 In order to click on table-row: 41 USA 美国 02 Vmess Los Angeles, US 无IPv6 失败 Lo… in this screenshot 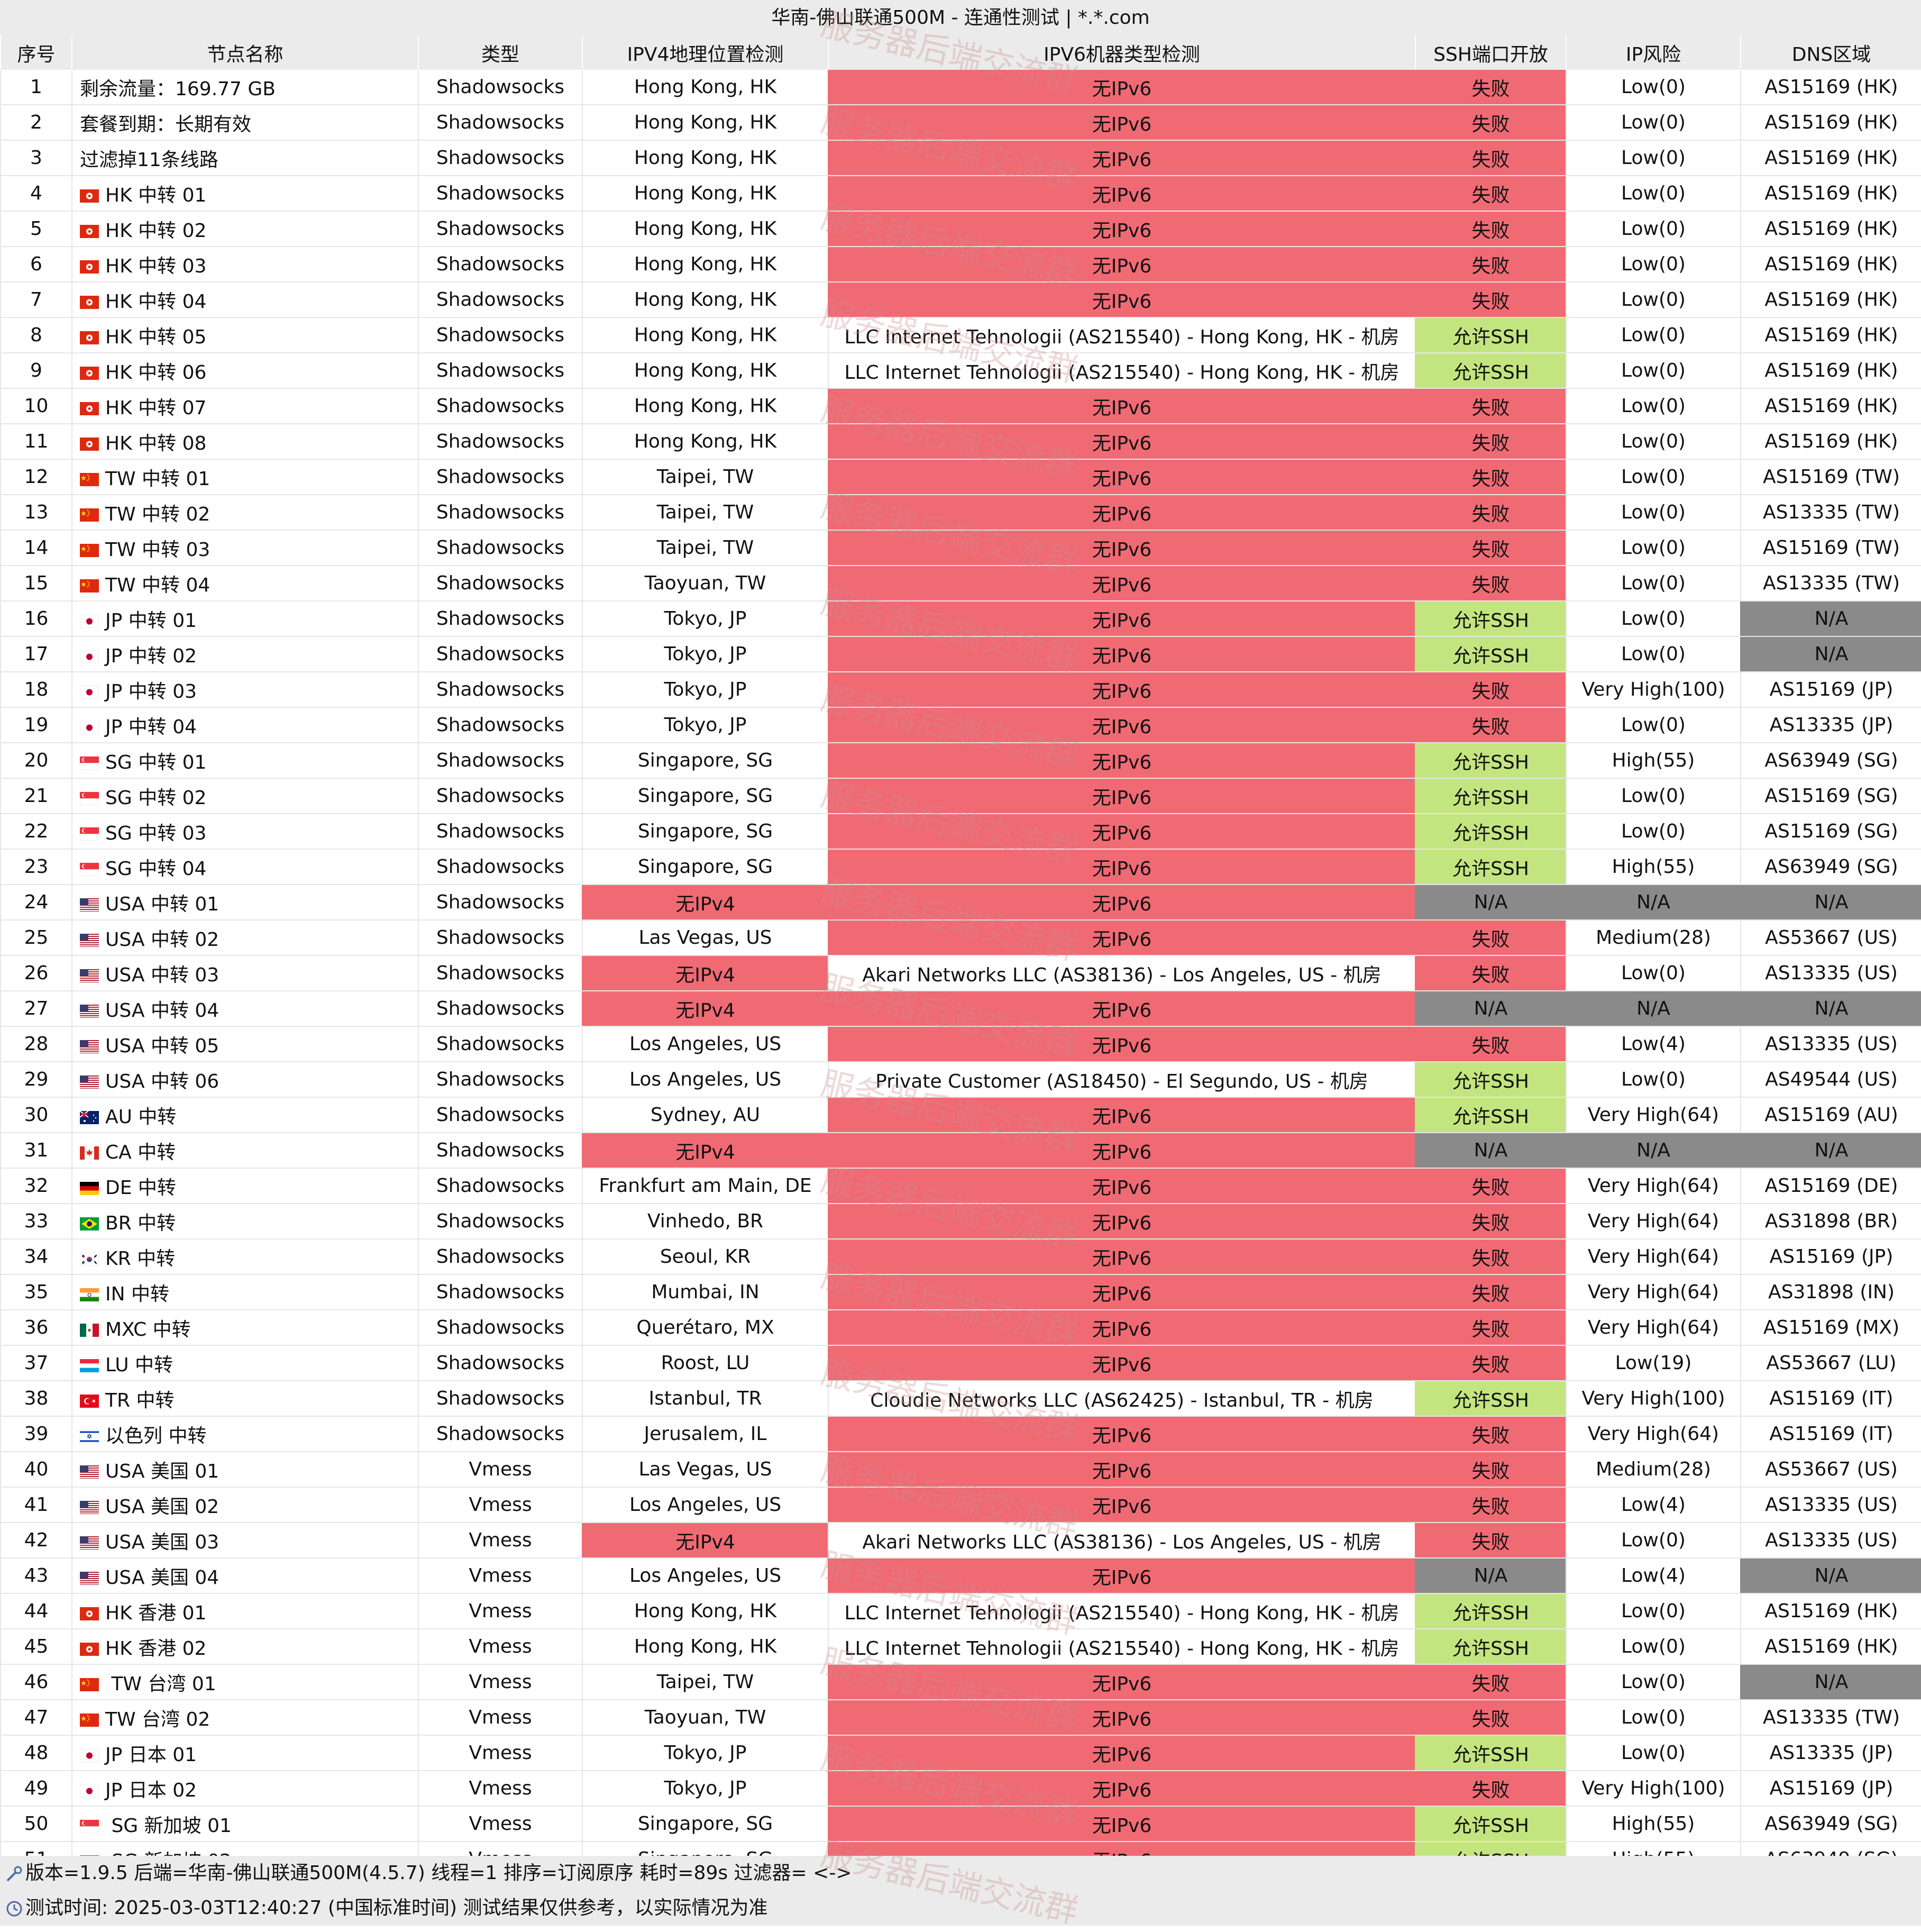, I will do `click(960, 1505)`.